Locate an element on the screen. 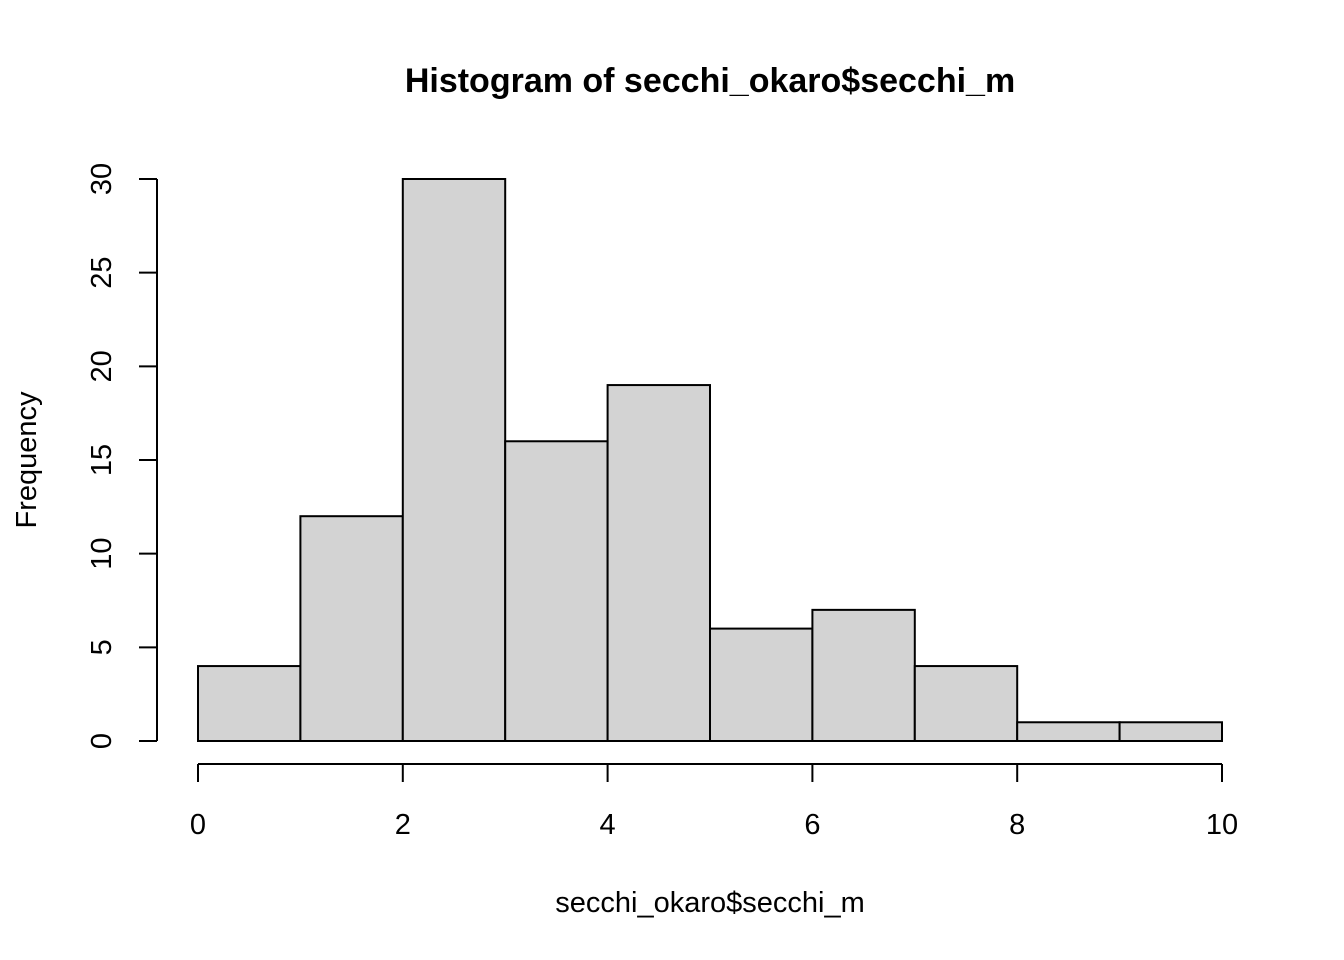 This screenshot has width=1344, height=960. y-tick-label: 0 is located at coordinates (102, 741).